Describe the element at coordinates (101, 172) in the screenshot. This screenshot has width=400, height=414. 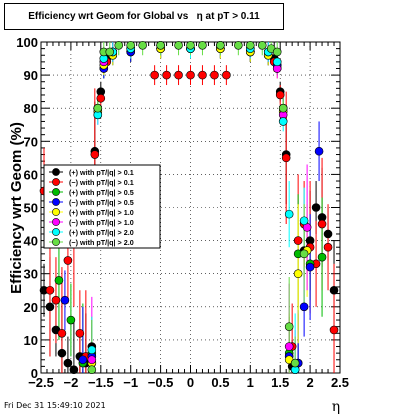
I see `legend-label: (+) with pT/|q| > 0.1` at that location.